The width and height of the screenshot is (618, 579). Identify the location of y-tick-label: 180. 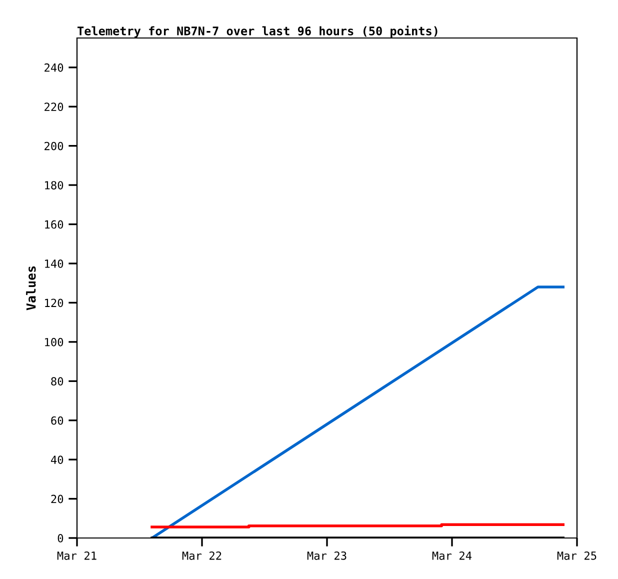
(54, 185).